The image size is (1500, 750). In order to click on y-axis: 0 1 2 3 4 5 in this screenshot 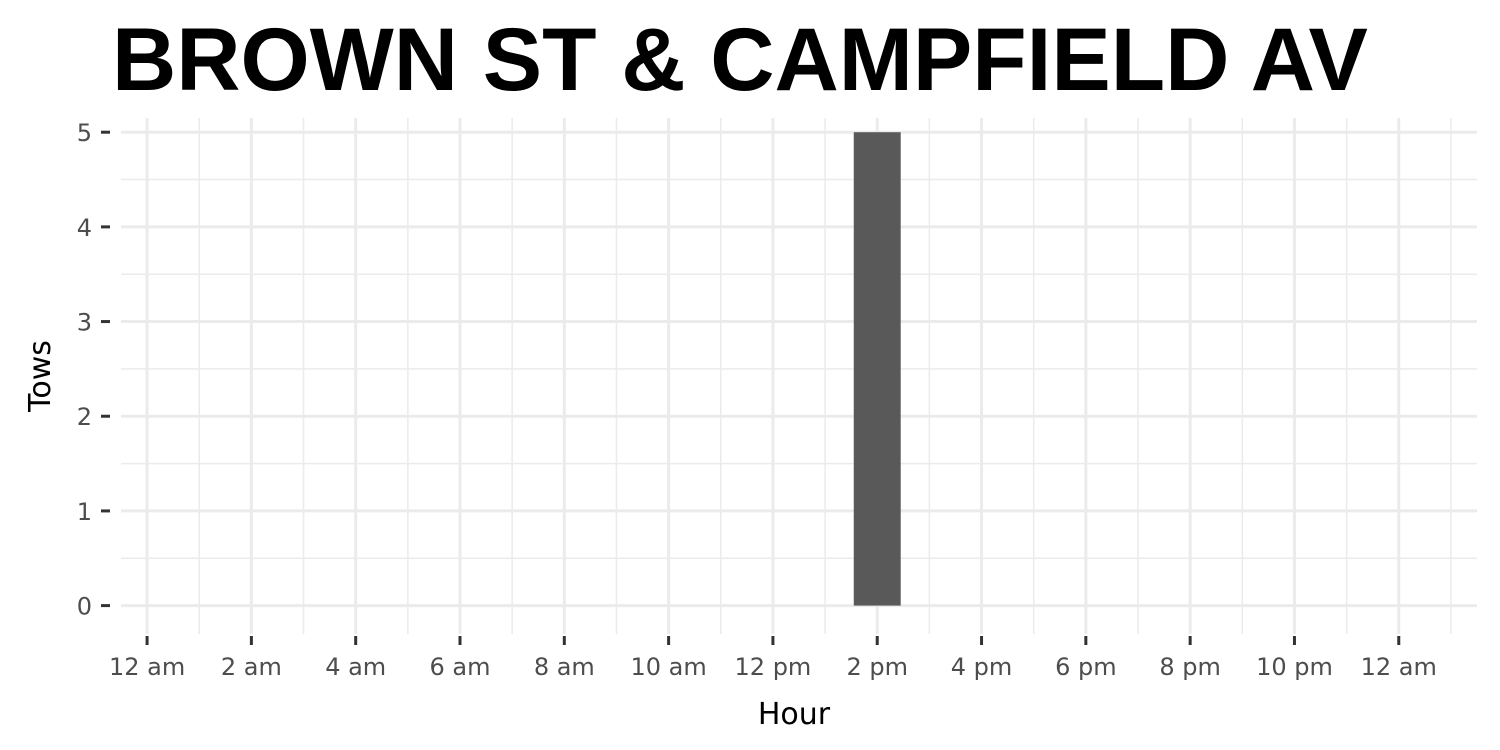, I will do `click(93, 370)`.